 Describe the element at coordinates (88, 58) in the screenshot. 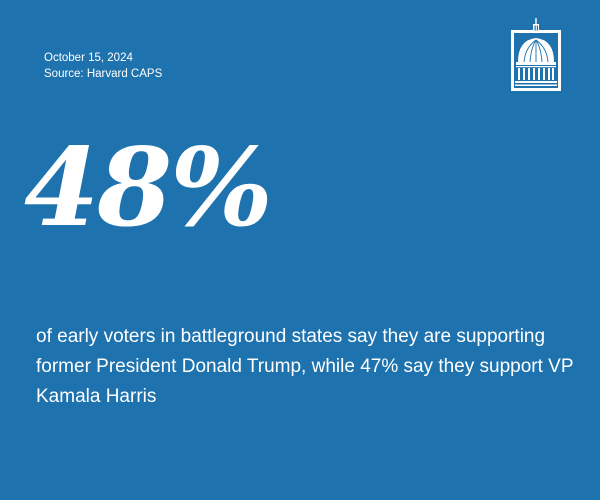

I see `date-text: October 15, 2024` at that location.